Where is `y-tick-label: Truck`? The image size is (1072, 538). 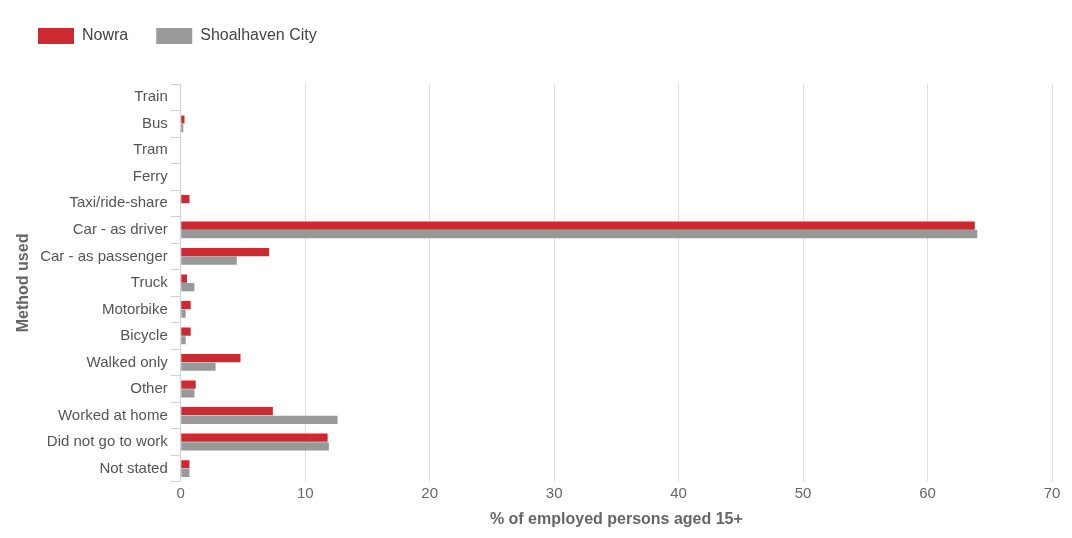
y-tick-label: Truck is located at coordinates (149, 282).